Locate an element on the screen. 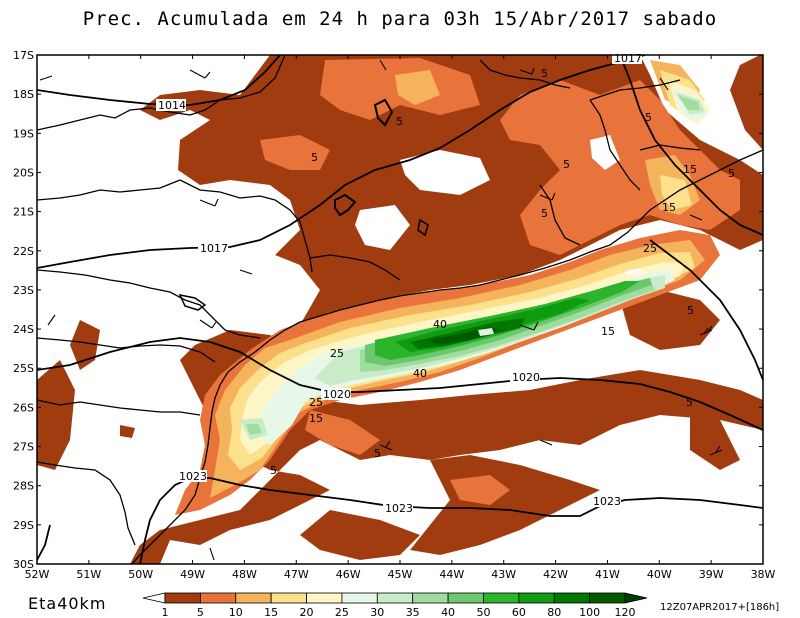 The image size is (800, 618). run-label: 12Z07APR2017+[186h] is located at coordinates (720, 607).